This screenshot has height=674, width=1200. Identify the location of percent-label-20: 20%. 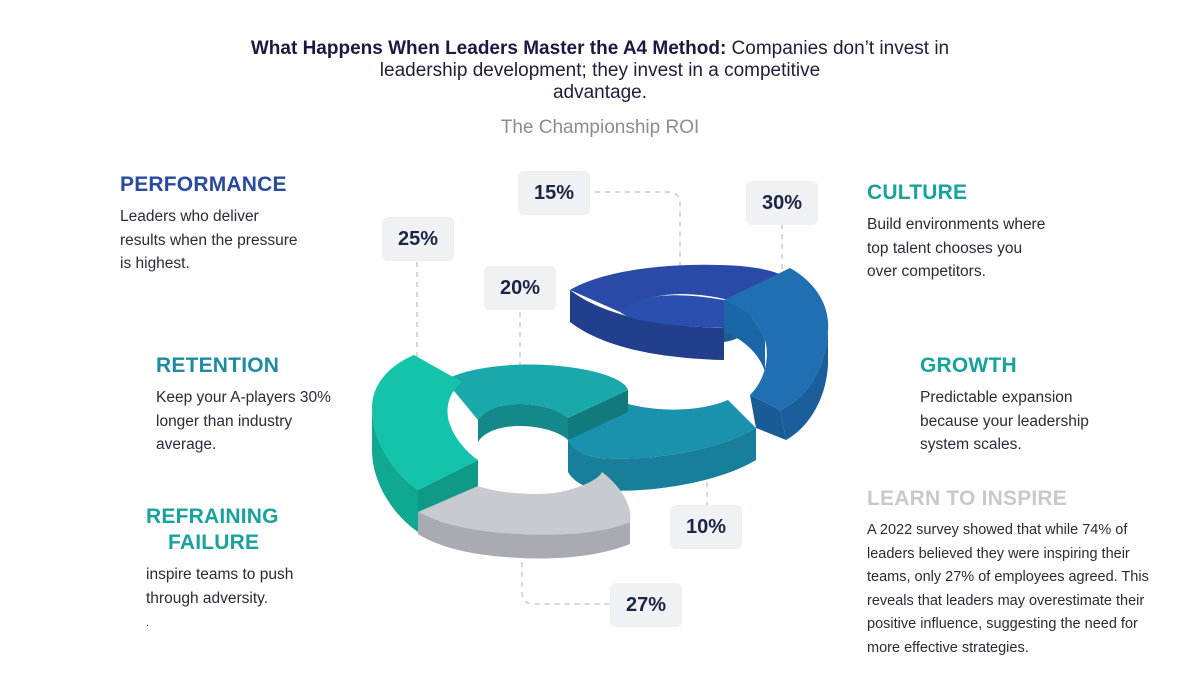
(520, 288).